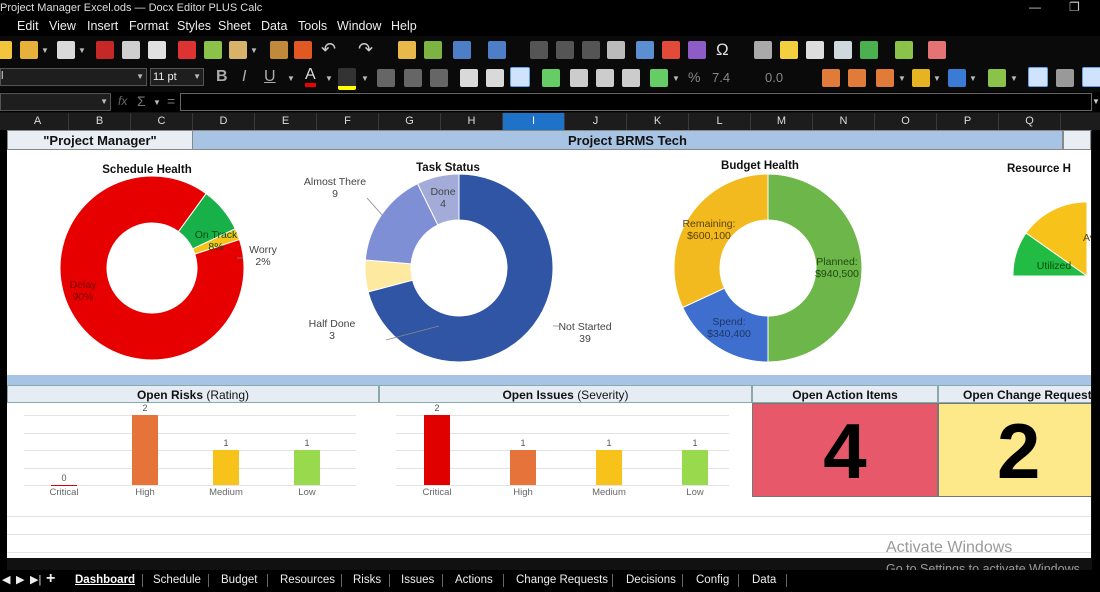 This screenshot has height=592, width=1100. What do you see at coordinates (386, 78) in the screenshot?
I see `align-left-icon` at bounding box center [386, 78].